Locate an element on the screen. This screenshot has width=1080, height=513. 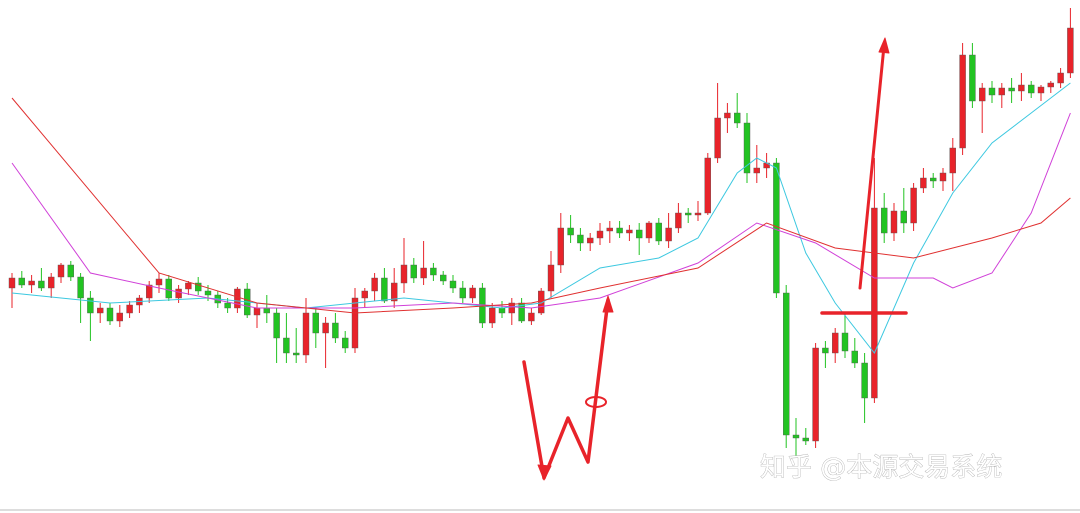
breakout-arrow is located at coordinates (872, 167).